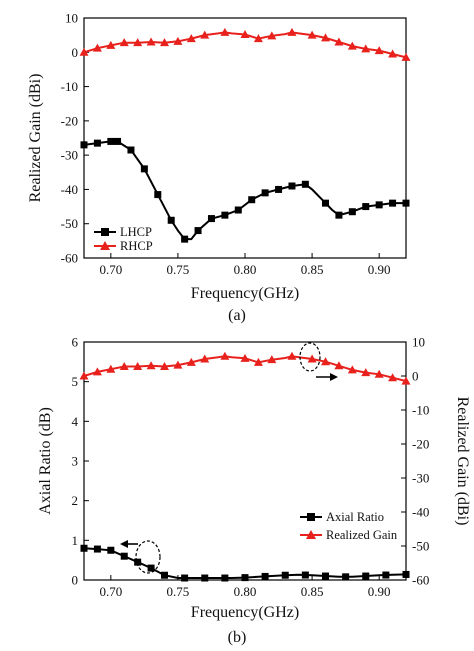 The height and width of the screenshot is (651, 474). What do you see at coordinates (312, 591) in the screenshot?
I see `x-tick-label: 0.85` at bounding box center [312, 591].